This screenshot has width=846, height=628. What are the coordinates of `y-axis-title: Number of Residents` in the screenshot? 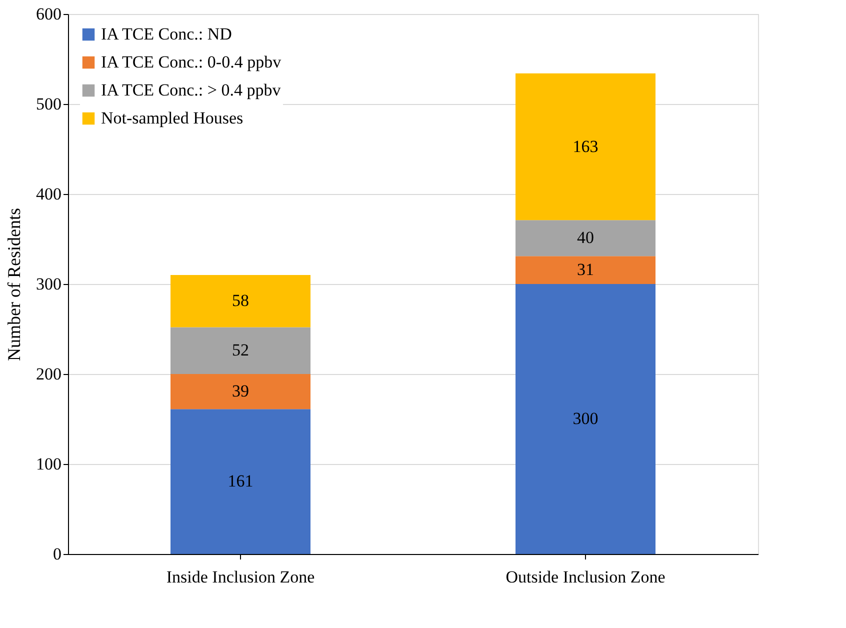 It's located at (14, 284).